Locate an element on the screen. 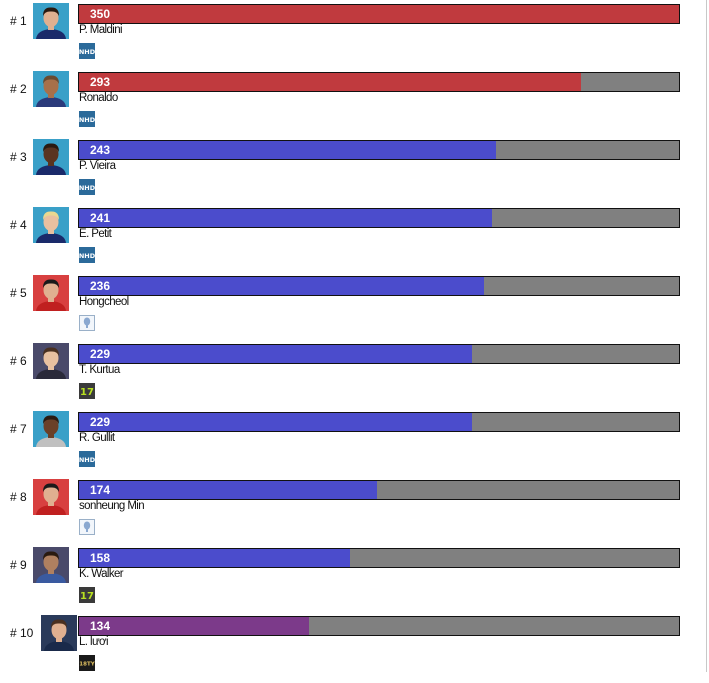 This screenshot has width=709, height=683. bar-track: 243 is located at coordinates (379, 150).